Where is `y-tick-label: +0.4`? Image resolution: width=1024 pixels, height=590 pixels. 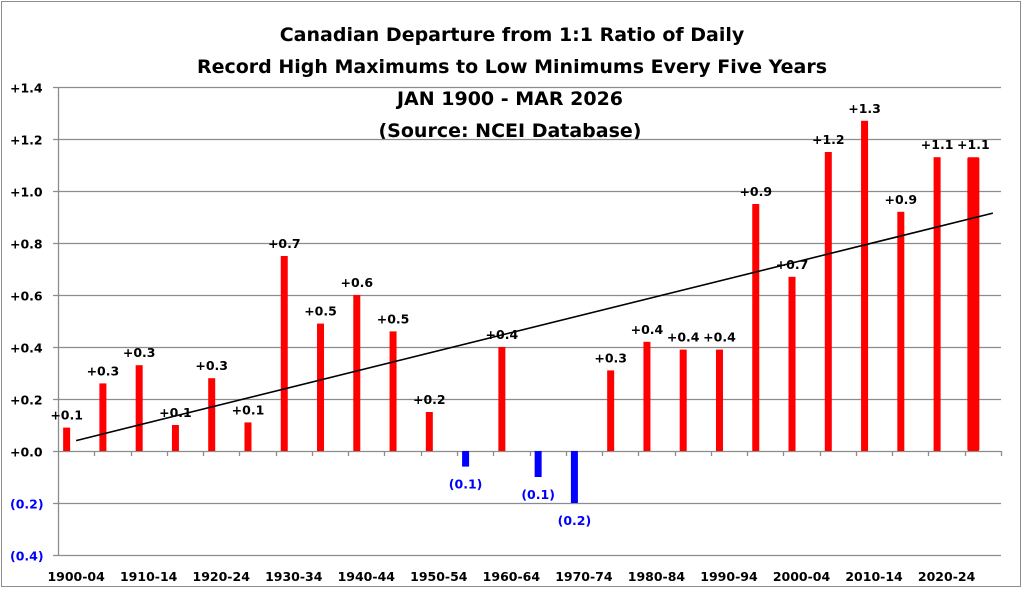 y-tick-label: +0.4 is located at coordinates (26, 348).